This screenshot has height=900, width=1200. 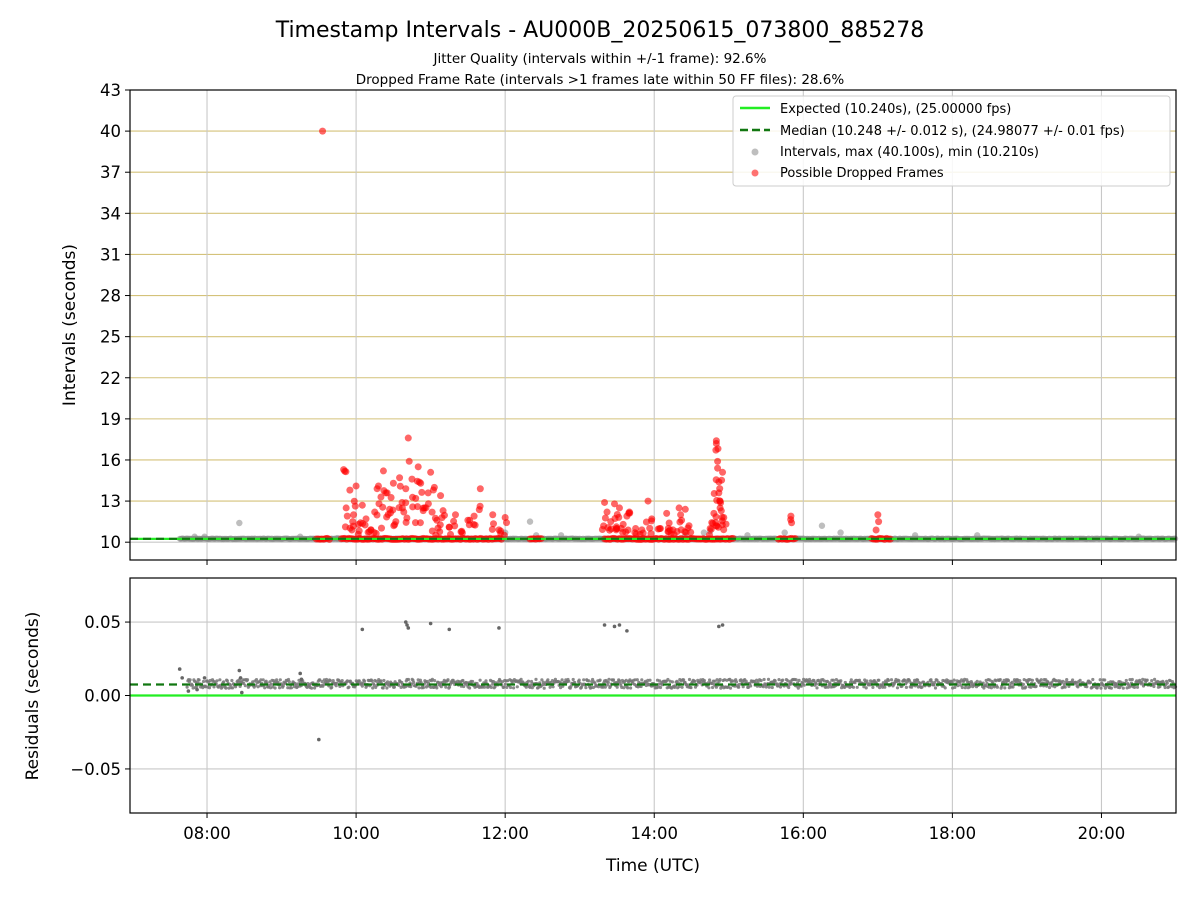 What do you see at coordinates (654, 681) in the screenshot?
I see `residuals-data` at bounding box center [654, 681].